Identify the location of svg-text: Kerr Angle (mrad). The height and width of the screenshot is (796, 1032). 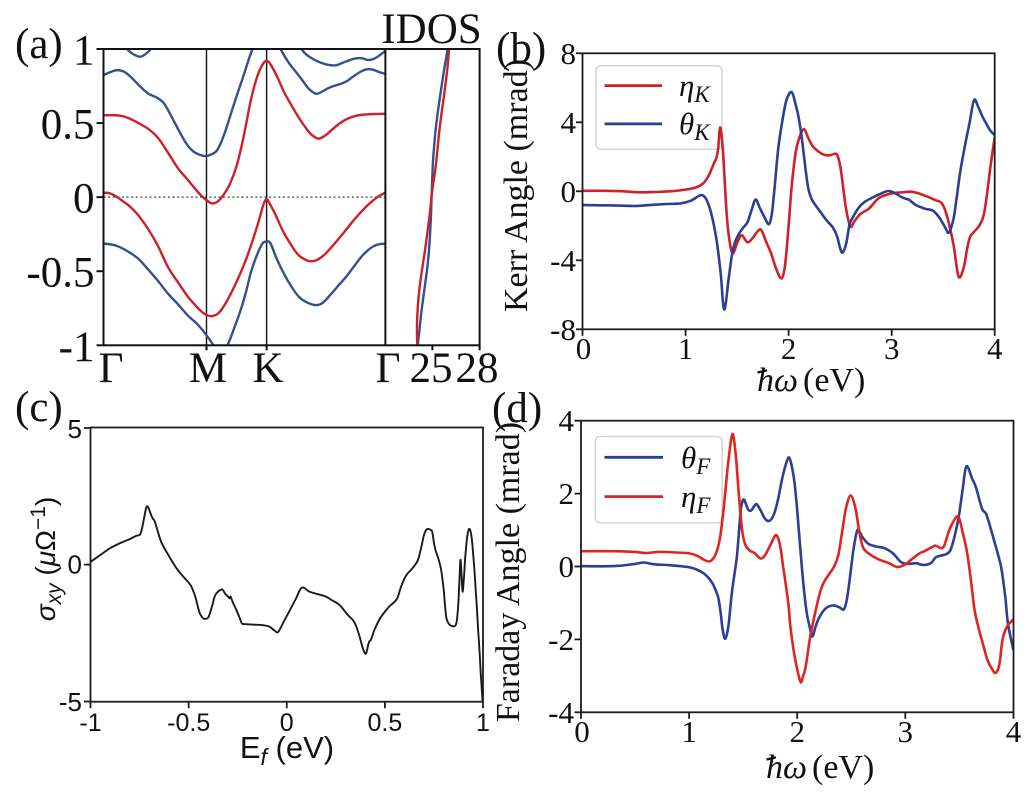
(516, 185).